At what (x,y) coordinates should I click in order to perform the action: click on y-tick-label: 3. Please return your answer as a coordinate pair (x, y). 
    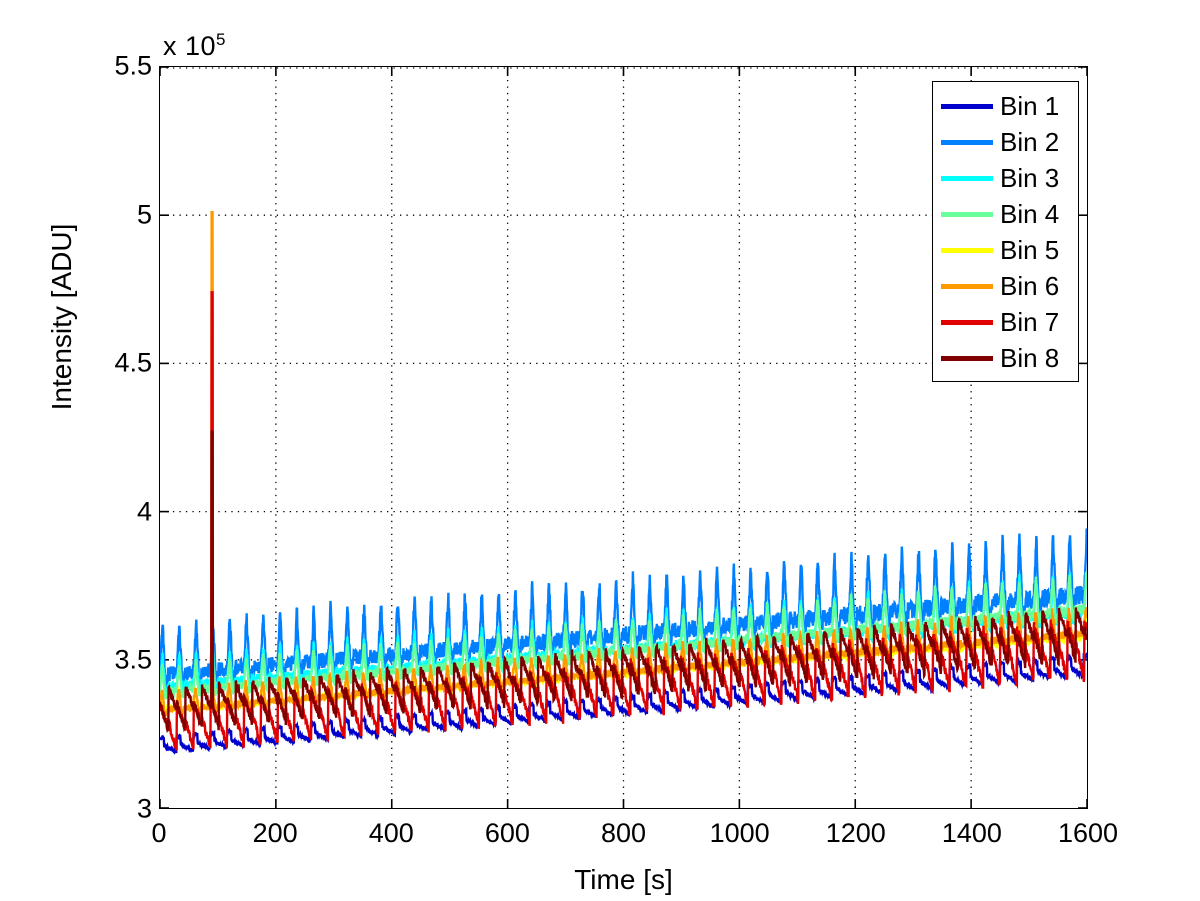
    Looking at the image, I should click on (144, 808).